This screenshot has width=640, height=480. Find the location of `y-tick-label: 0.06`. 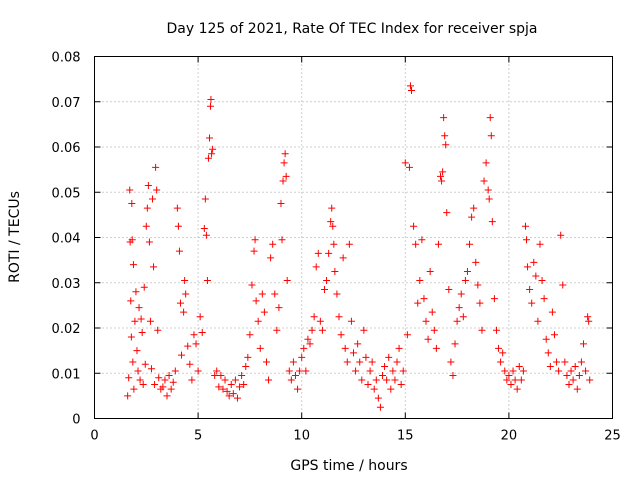

y-tick-label: 0.06 is located at coordinates (66, 148).